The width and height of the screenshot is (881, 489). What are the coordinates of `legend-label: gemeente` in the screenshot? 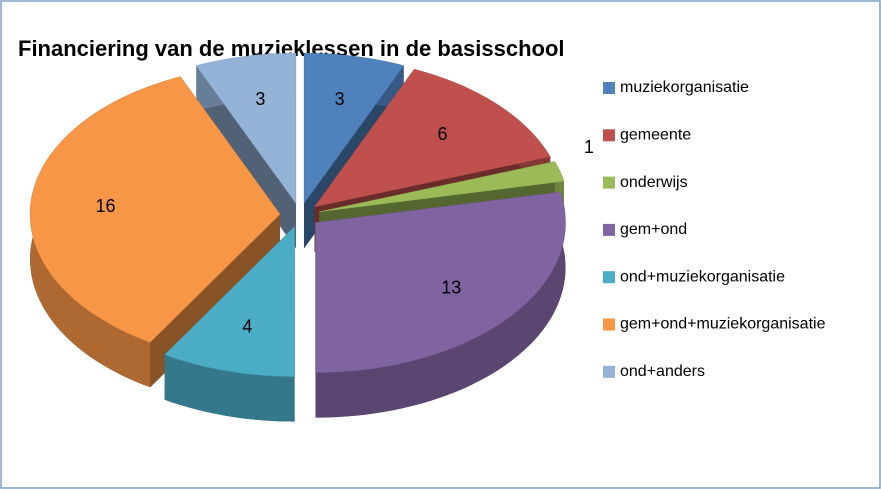 It's located at (655, 135).